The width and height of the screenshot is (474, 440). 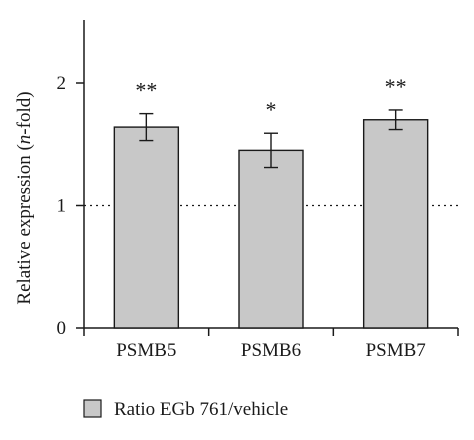 I want to click on legend-label: Ratio EGb 761/vehicle, so click(x=201, y=409).